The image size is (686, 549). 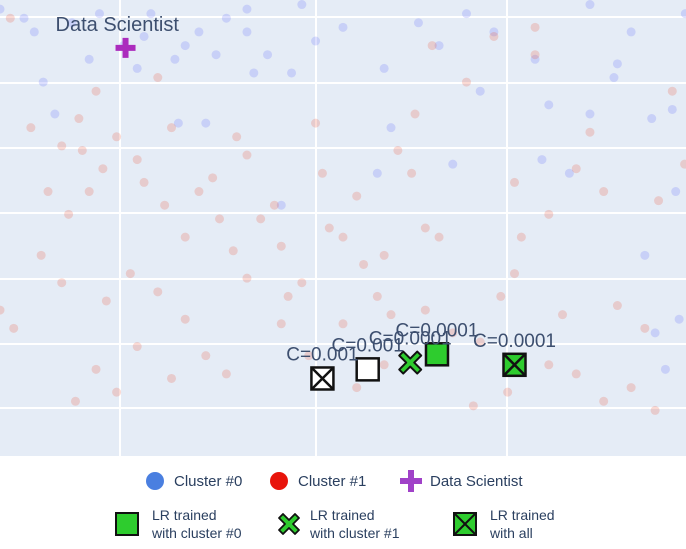 I want to click on legend-label: LR trained with cluster #1, so click(x=355, y=524).